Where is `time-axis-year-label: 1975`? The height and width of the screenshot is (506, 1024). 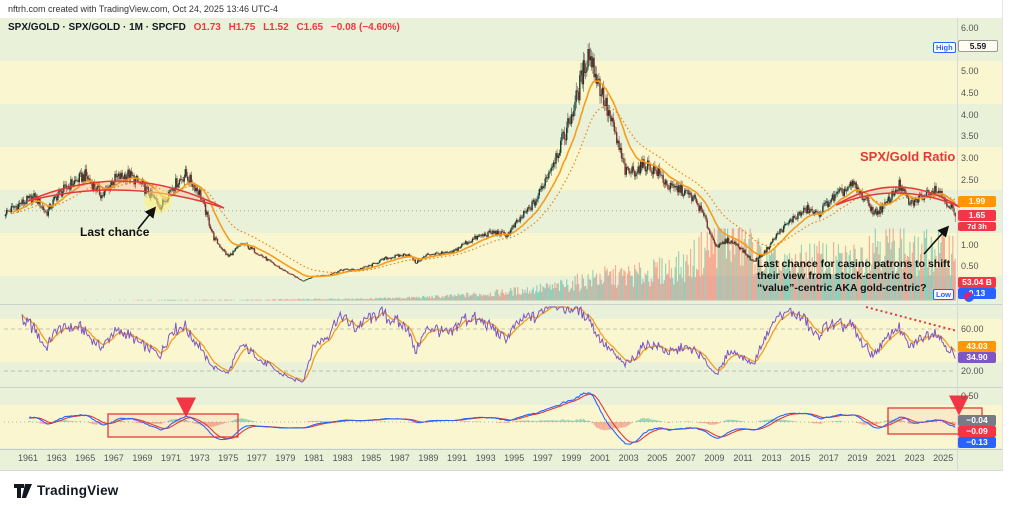 time-axis-year-label: 1975 is located at coordinates (228, 458).